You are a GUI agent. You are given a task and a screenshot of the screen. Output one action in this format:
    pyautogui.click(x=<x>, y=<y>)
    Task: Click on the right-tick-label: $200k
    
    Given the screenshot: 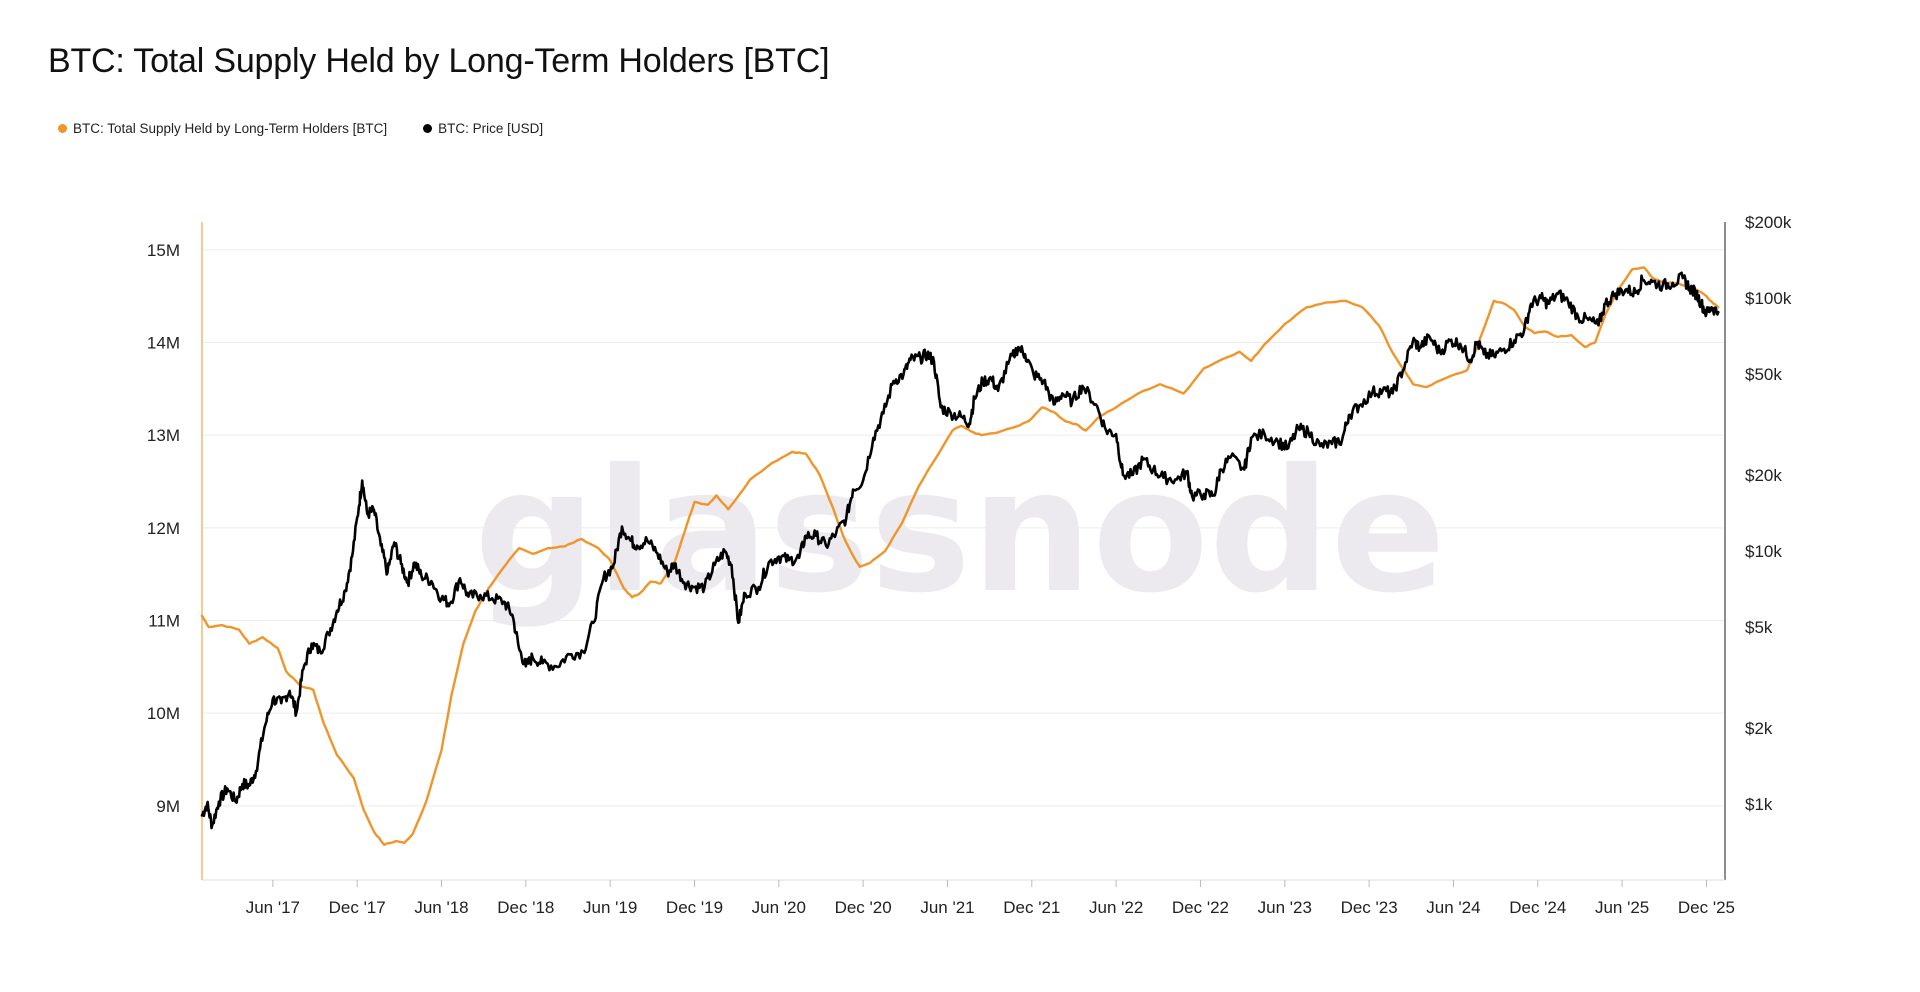 What is the action you would take?
    pyautogui.click(x=1768, y=222)
    